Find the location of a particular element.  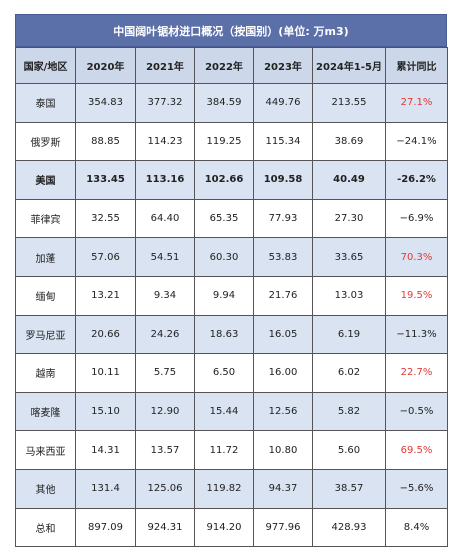

y2022-cell: 18.63 is located at coordinates (224, 334).